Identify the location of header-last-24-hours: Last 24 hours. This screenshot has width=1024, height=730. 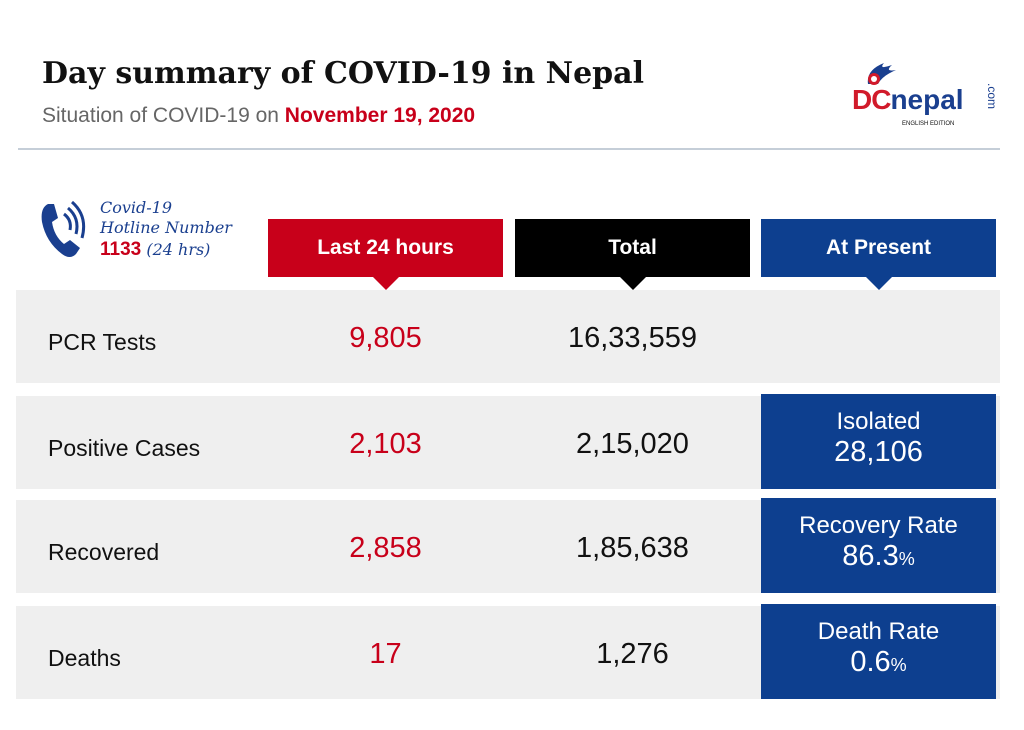
(385, 254).